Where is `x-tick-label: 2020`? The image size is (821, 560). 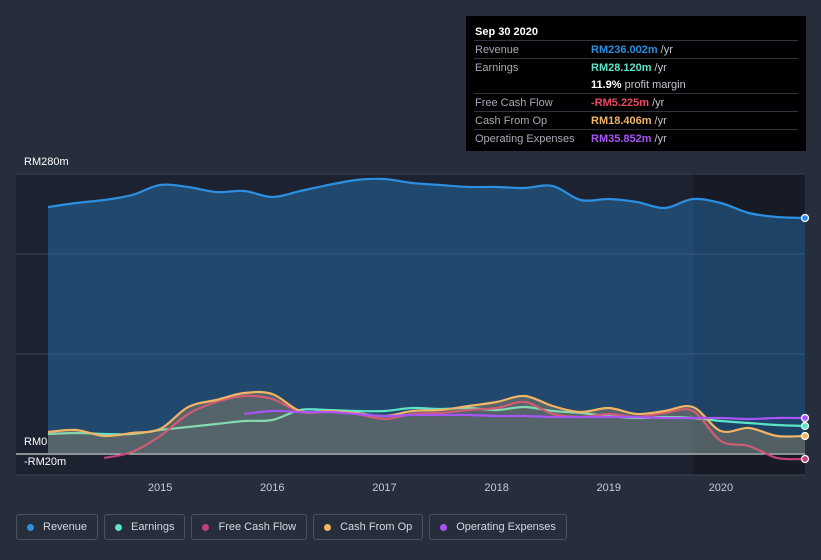
x-tick-label: 2020 is located at coordinates (721, 488).